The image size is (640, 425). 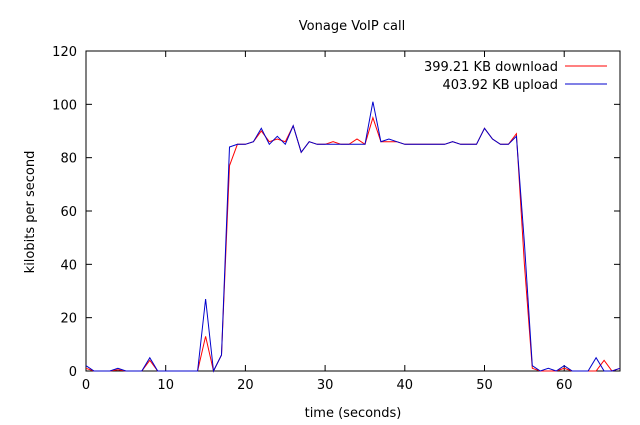 What do you see at coordinates (68, 159) in the screenshot?
I see `y-tick-label: 80` at bounding box center [68, 159].